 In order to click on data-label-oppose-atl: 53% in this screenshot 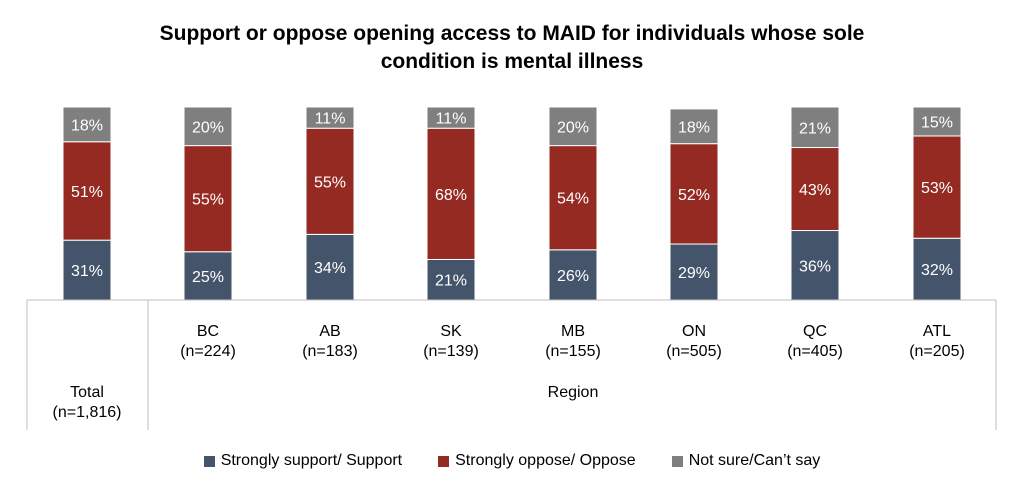, I will do `click(937, 188)`.